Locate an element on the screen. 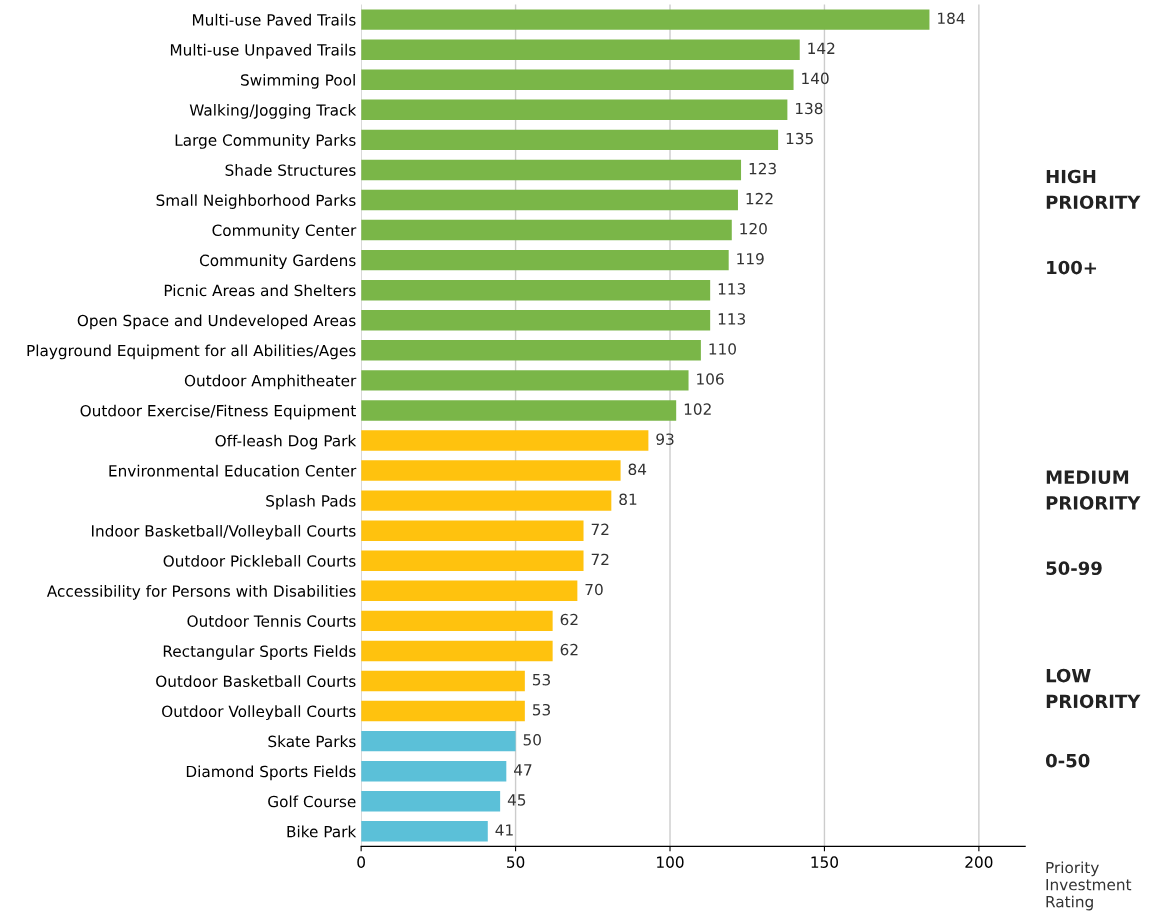  y-tick-label: Off-leash Dog Park is located at coordinates (286, 442).